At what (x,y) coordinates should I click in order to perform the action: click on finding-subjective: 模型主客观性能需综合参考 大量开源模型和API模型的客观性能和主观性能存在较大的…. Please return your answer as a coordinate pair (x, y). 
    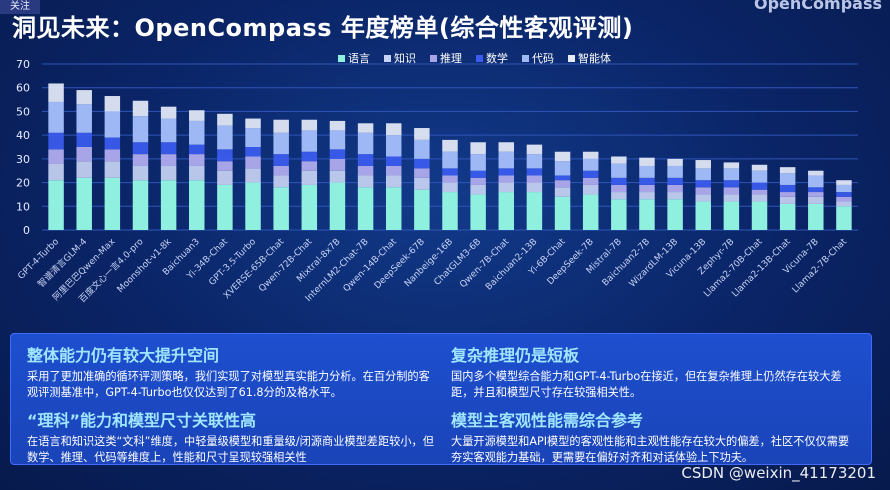
    Looking at the image, I should click on (653, 436).